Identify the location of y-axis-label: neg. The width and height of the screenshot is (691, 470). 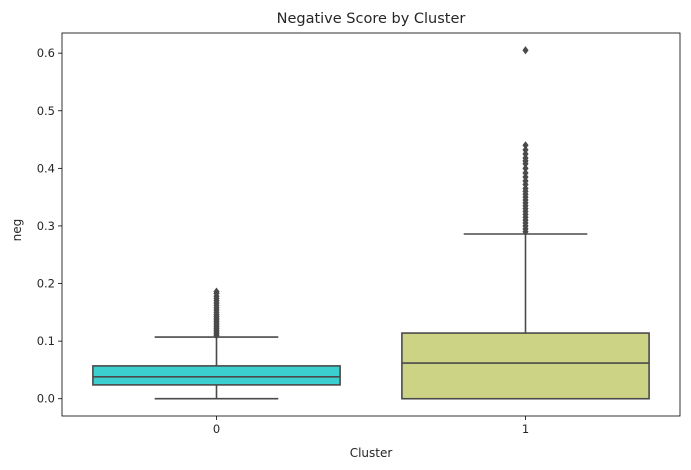
(17, 230).